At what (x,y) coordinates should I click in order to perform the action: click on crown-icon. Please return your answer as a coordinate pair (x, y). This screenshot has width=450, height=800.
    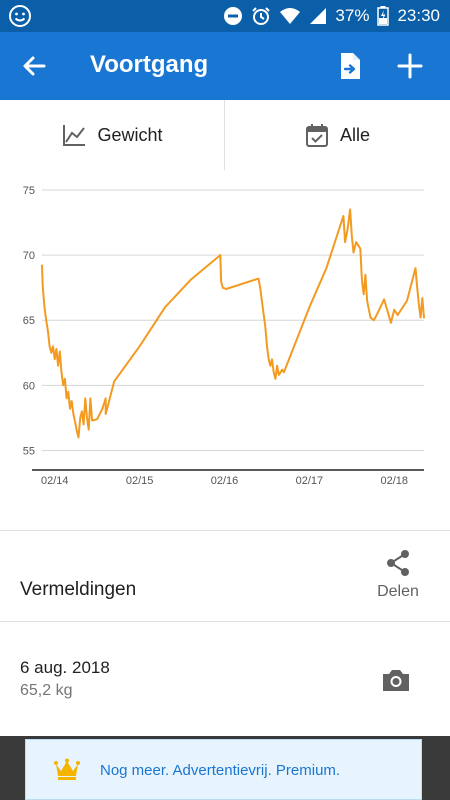
    Looking at the image, I should click on (67, 769).